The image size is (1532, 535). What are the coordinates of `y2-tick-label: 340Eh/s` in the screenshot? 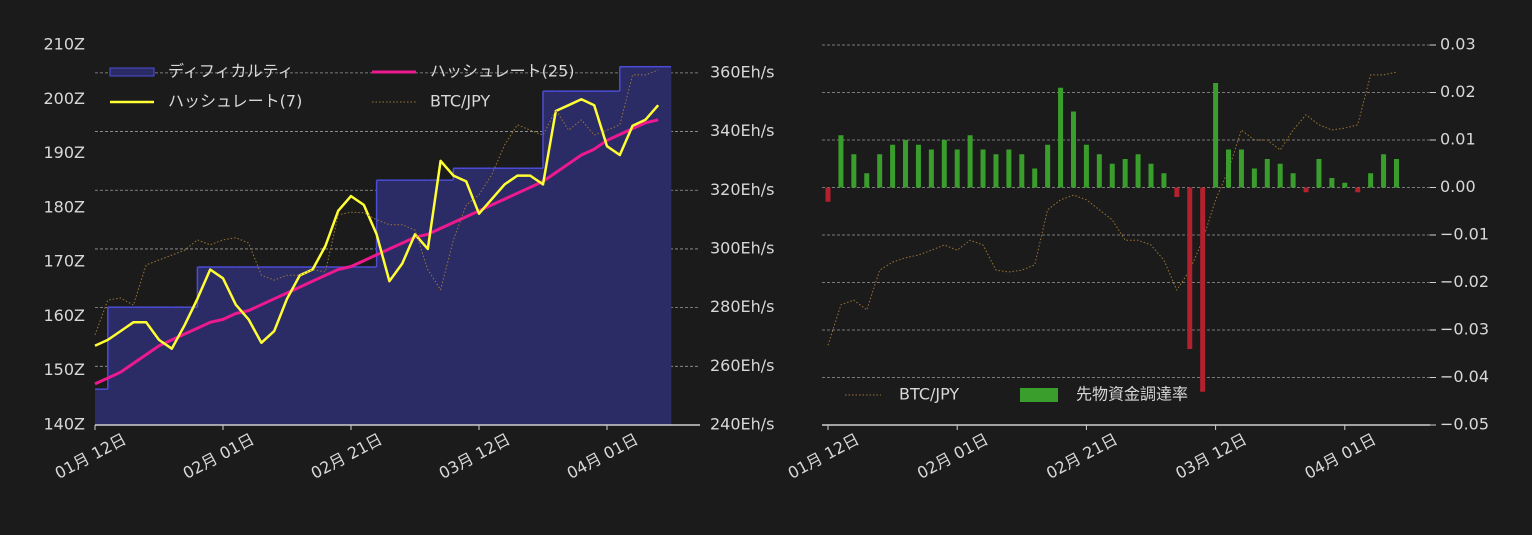 It's located at (742, 130).